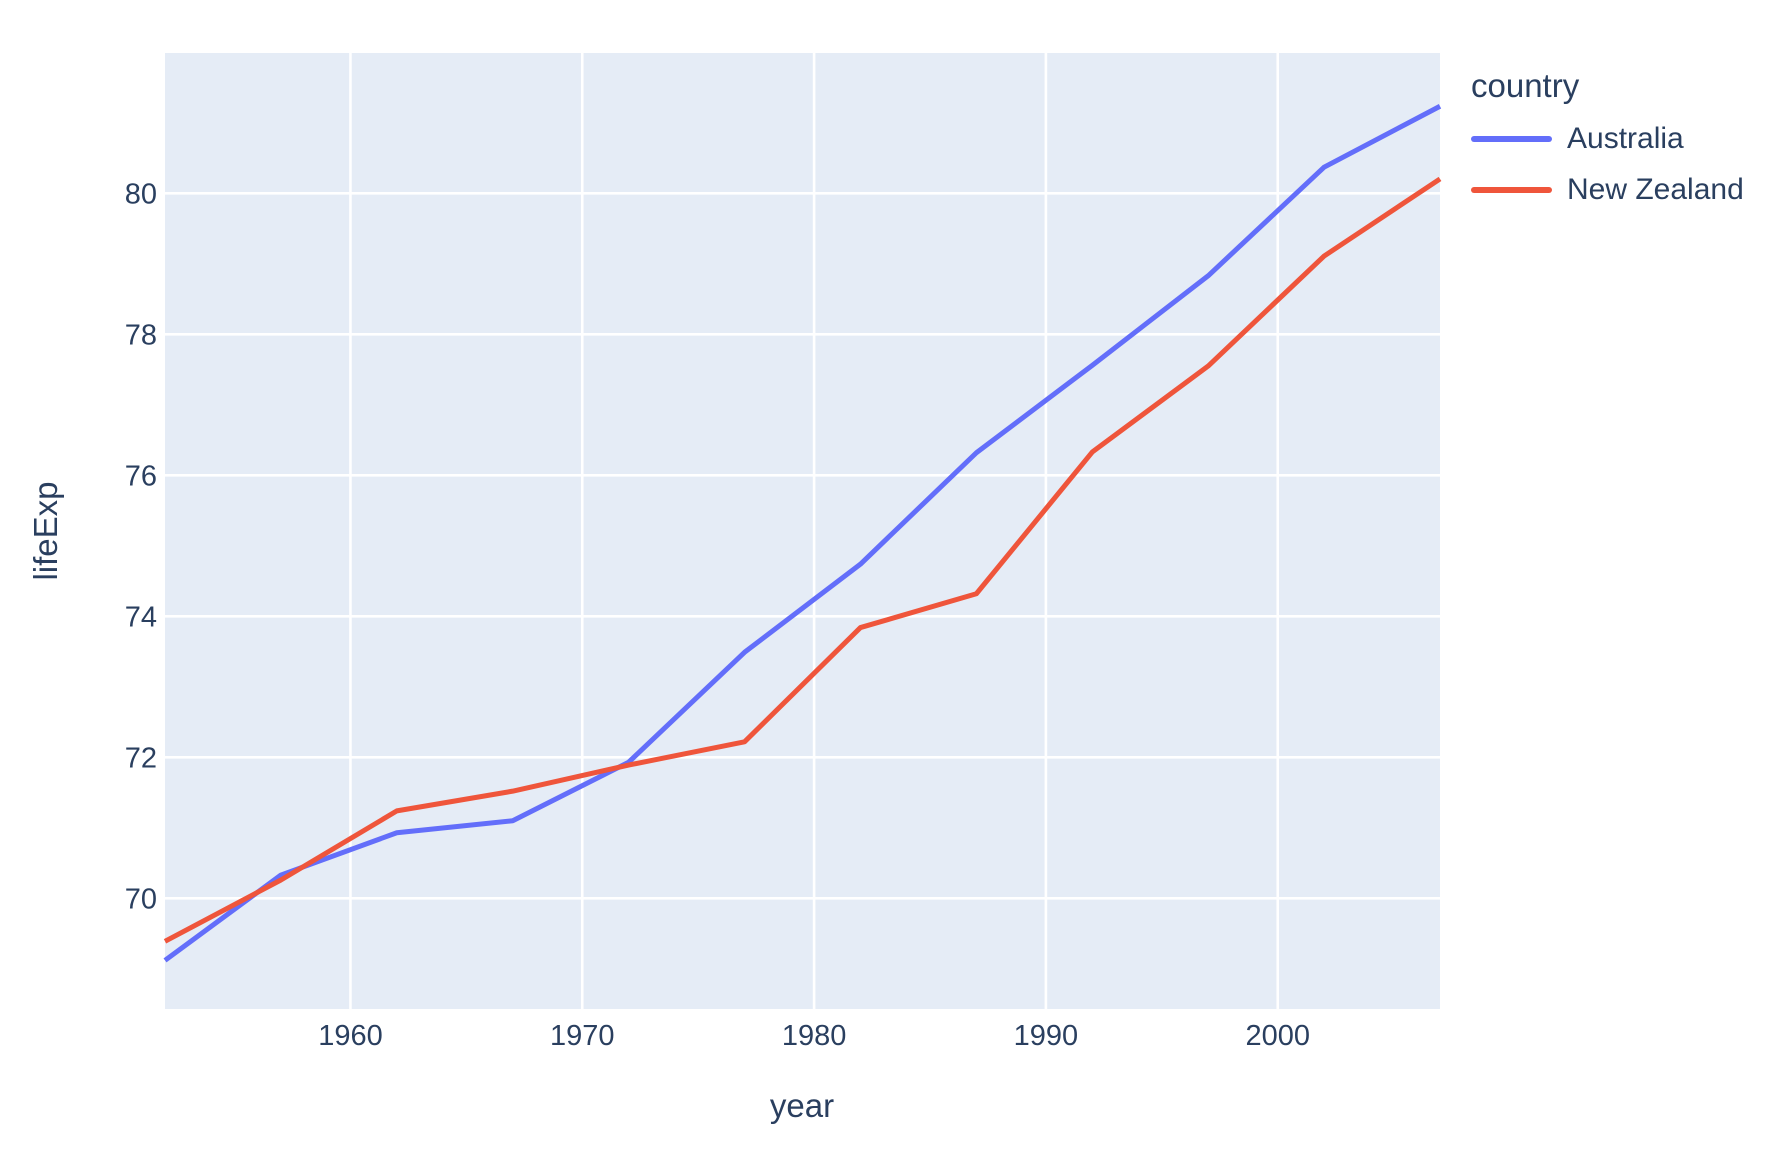 The width and height of the screenshot is (1781, 1168). Describe the element at coordinates (350, 1036) in the screenshot. I see `x-tick-label: 1960` at that location.